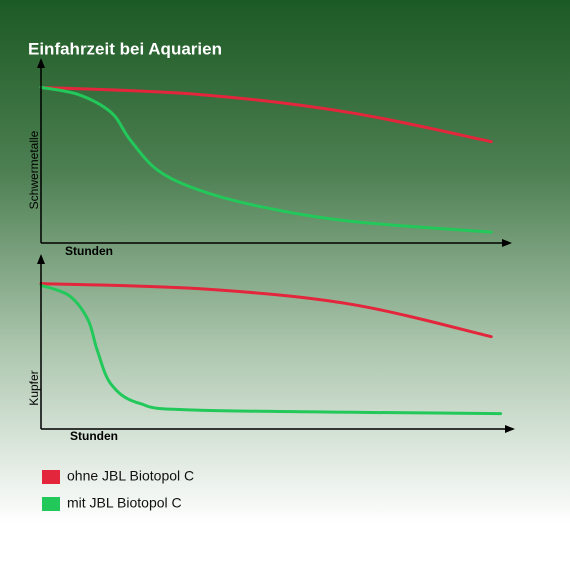  I want to click on y-axis-label: Schwermetalle, so click(34, 169).